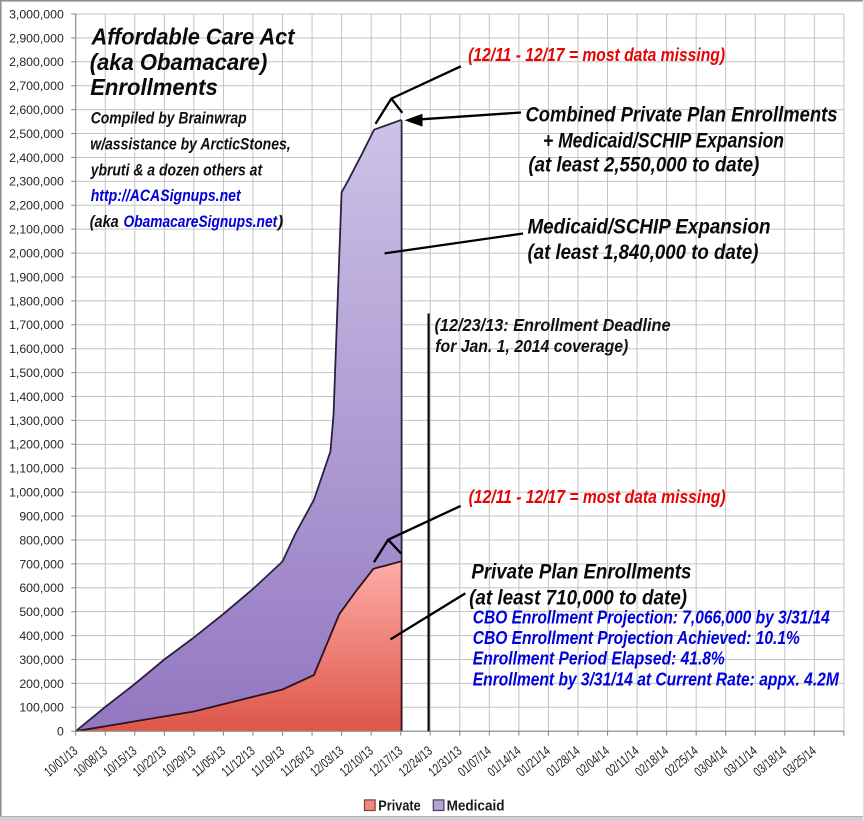 The height and width of the screenshot is (821, 864). Describe the element at coordinates (36, 397) in the screenshot. I see `svg-text: 1,400,000` at that location.